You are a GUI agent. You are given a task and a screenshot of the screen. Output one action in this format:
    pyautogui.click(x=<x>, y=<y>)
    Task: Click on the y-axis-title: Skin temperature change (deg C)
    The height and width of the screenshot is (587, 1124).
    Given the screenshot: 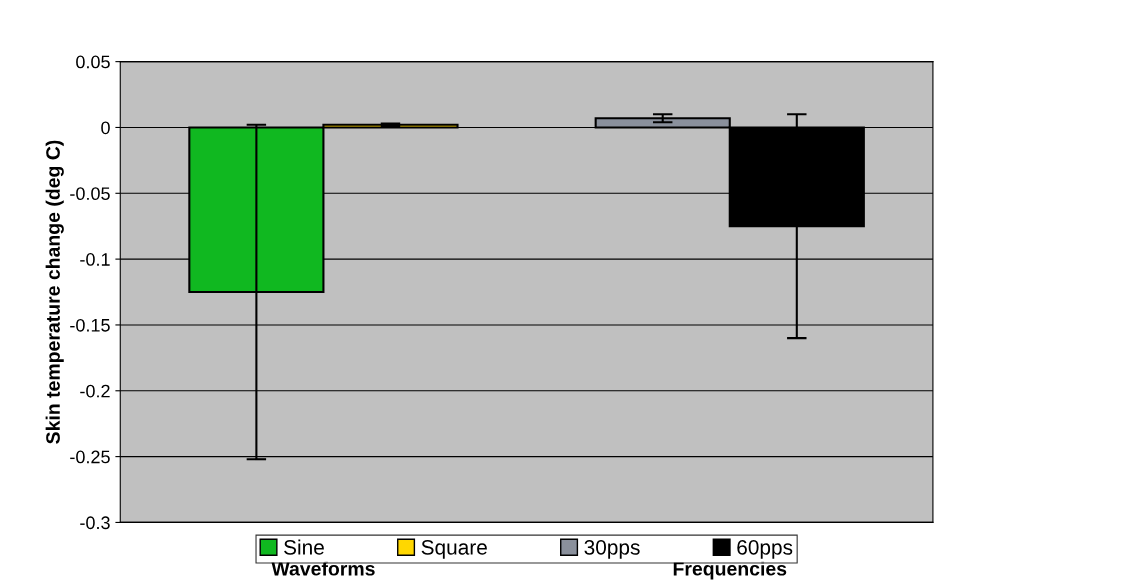 What is the action you would take?
    pyautogui.click(x=54, y=292)
    